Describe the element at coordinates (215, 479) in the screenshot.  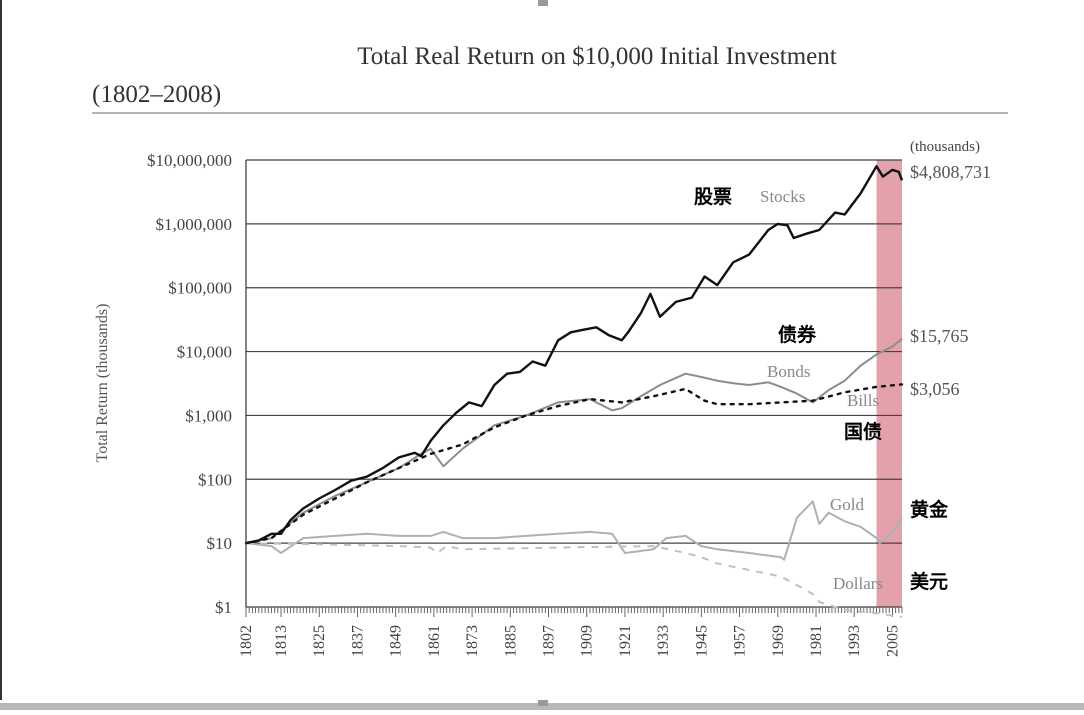
I see `y-tick-label: $100` at that location.